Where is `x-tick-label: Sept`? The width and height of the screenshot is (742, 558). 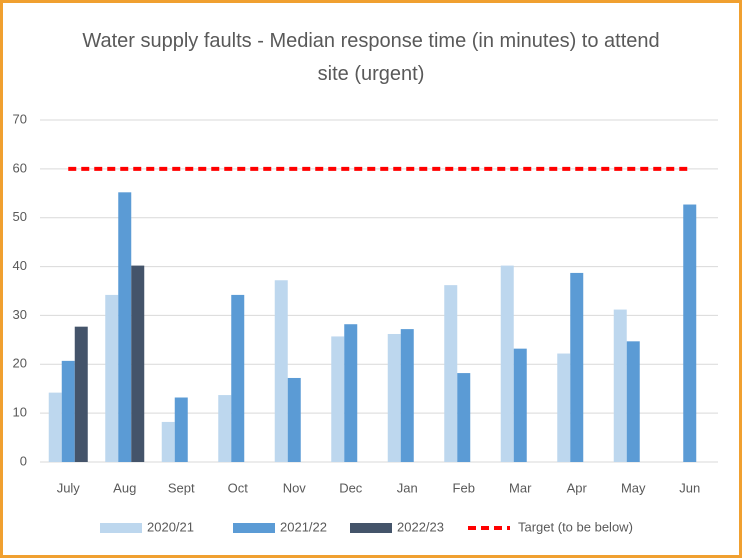 x-tick-label: Sept is located at coordinates (181, 487).